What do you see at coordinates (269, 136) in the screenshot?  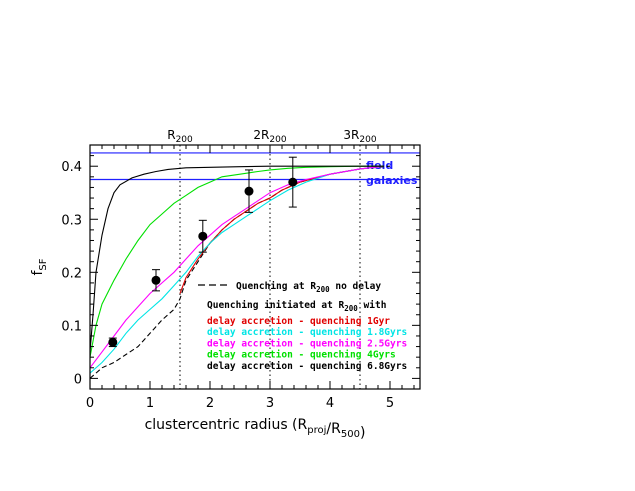 I see `vline-label-2: 2R200` at bounding box center [269, 136].